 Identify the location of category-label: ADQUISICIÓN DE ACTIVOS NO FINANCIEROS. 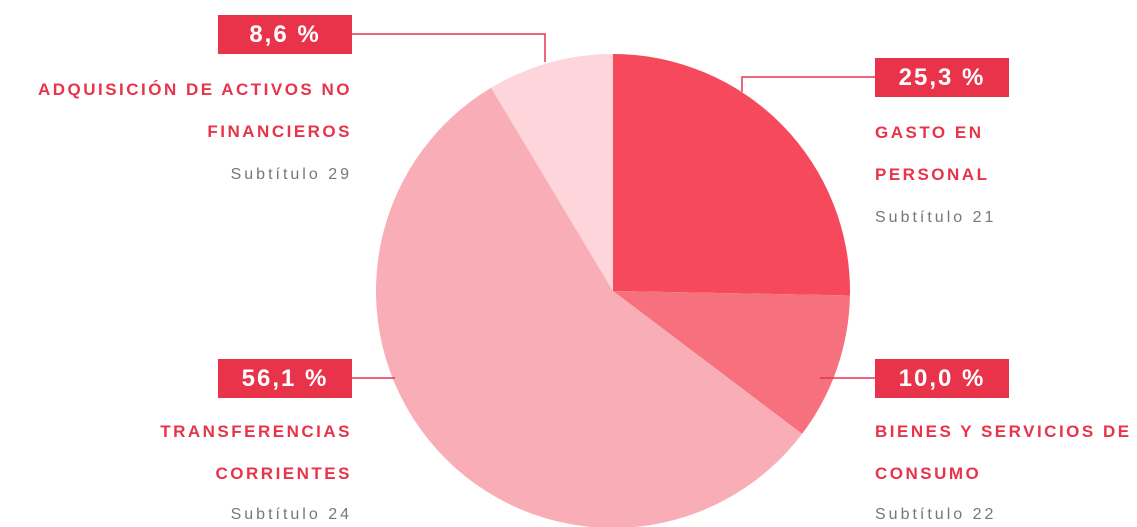
(194, 110).